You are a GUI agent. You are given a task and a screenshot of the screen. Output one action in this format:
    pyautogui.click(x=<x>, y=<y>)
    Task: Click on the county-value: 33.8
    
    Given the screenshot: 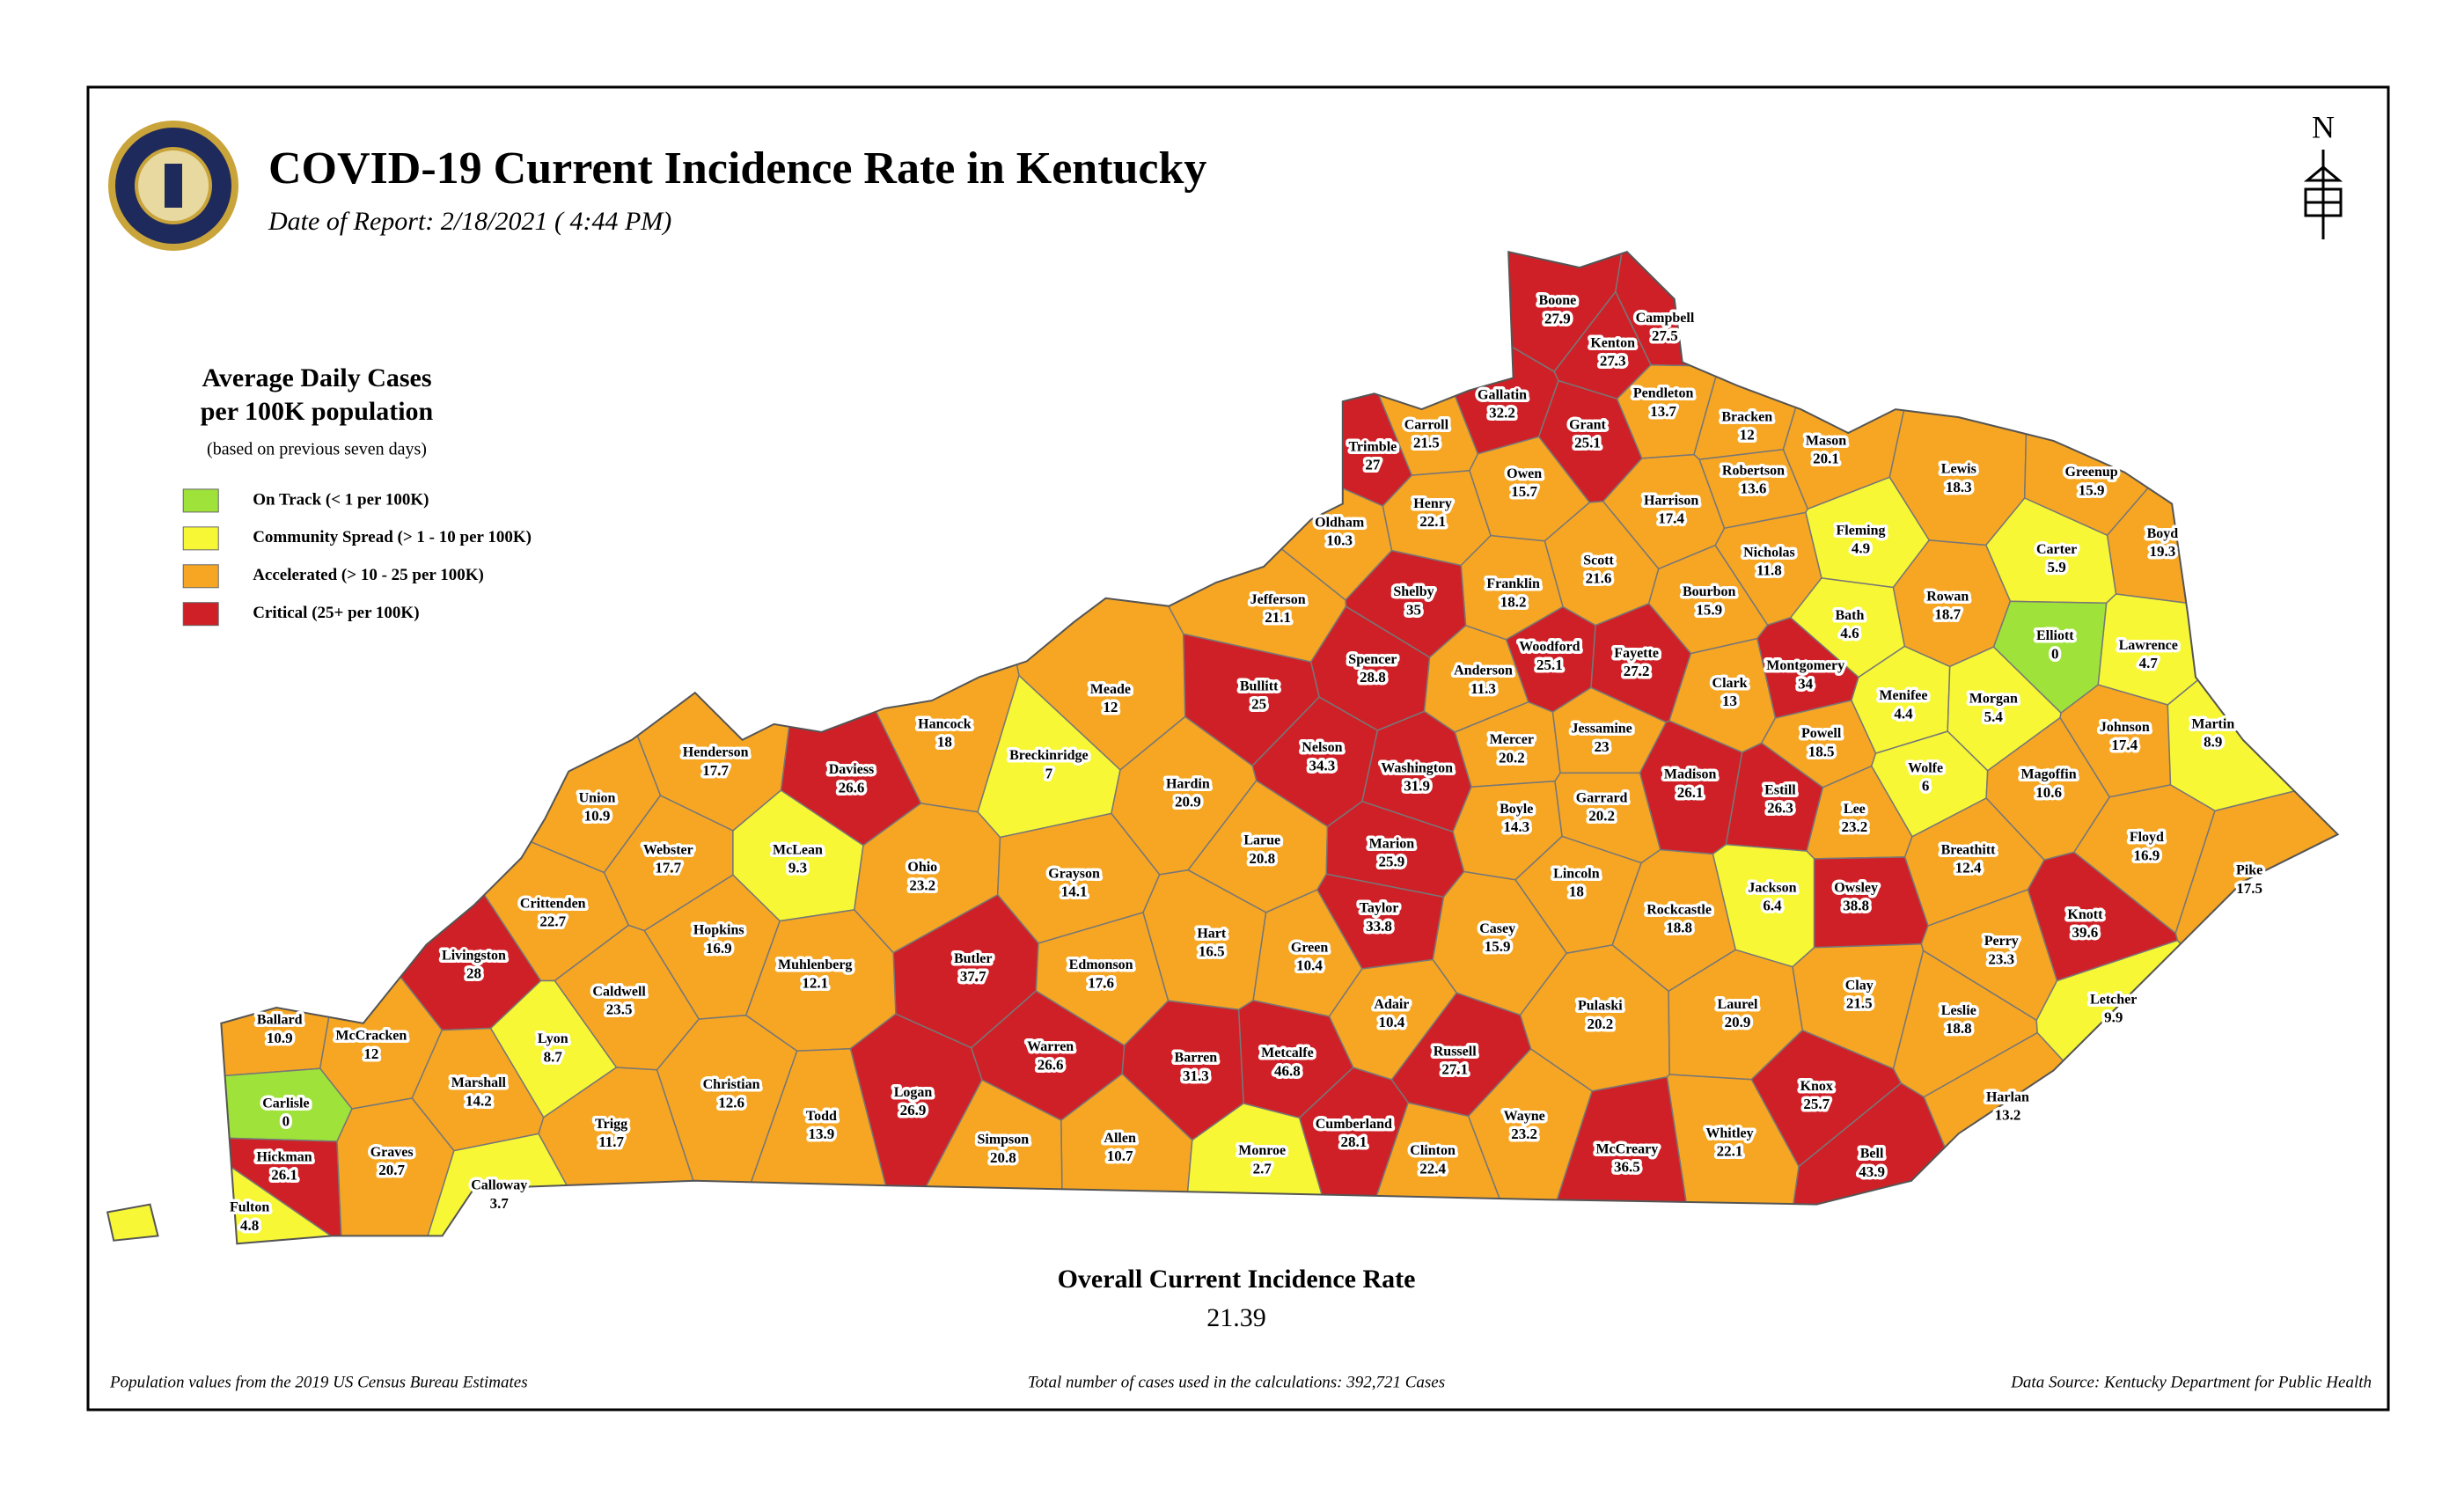 What is the action you would take?
    pyautogui.click(x=1379, y=927)
    